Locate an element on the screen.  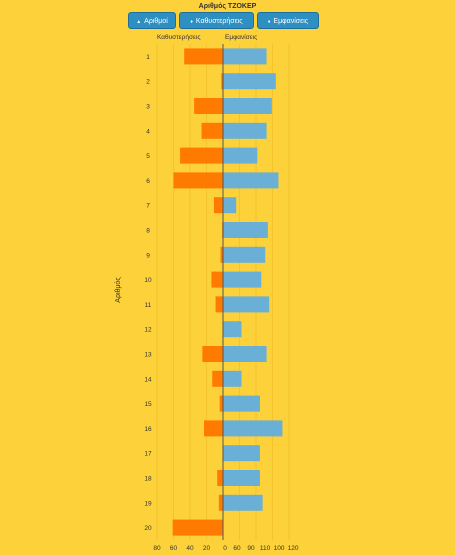
category-label-19: 19 is located at coordinates (148, 503).